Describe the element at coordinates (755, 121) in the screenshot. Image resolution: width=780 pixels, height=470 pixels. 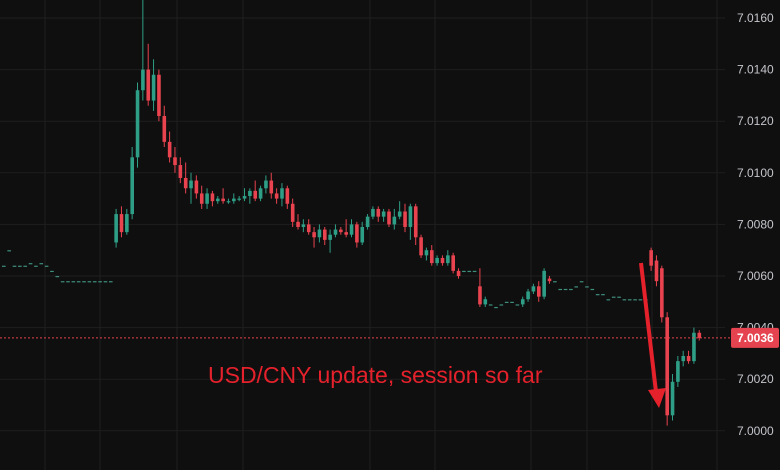
I see `y-tick-label: 7.0120` at that location.